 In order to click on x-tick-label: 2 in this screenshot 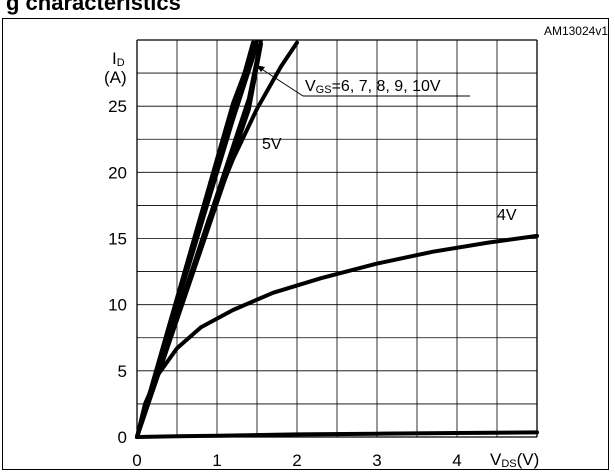, I will do `click(296, 460)`.